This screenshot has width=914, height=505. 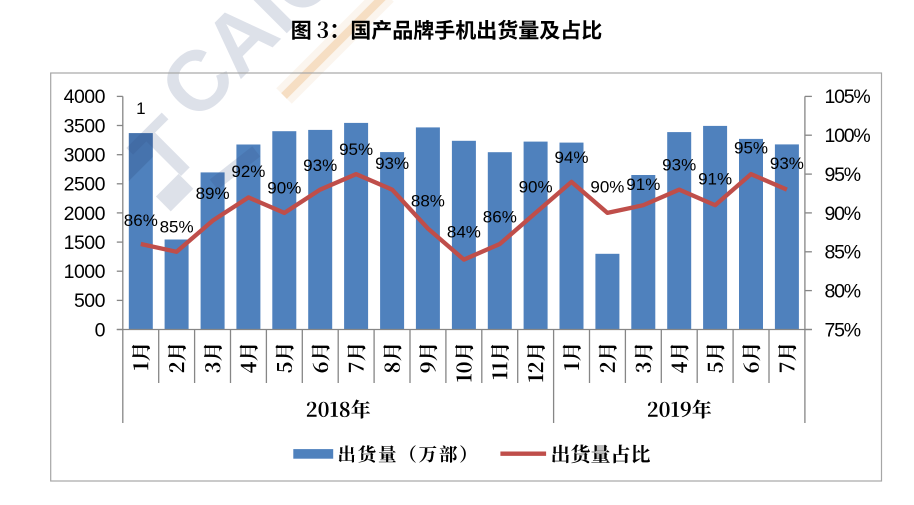 What do you see at coordinates (100, 330) in the screenshot?
I see `svg-text: 0` at bounding box center [100, 330].